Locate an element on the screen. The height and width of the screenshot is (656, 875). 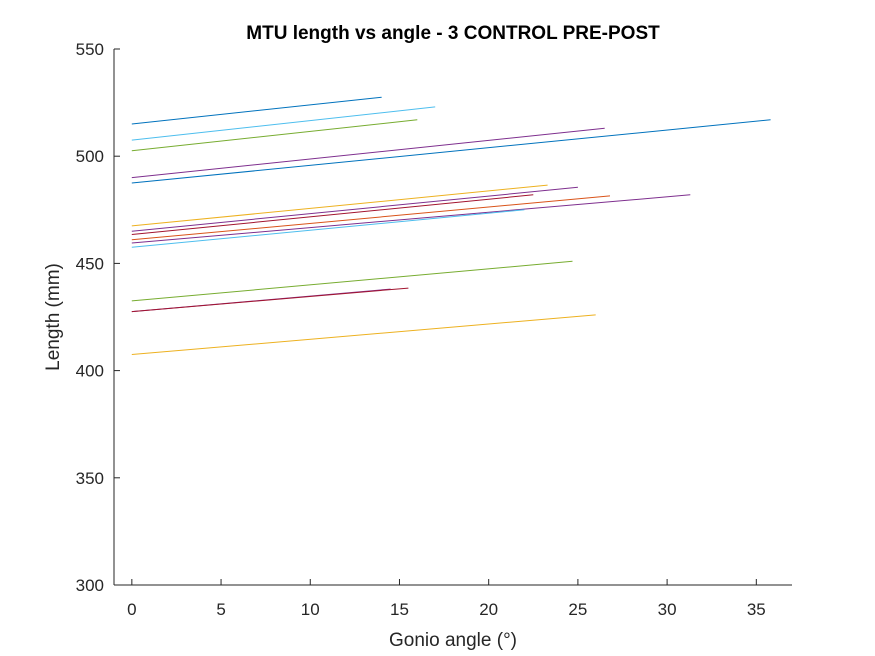
x-tick-label: 30 is located at coordinates (667, 609).